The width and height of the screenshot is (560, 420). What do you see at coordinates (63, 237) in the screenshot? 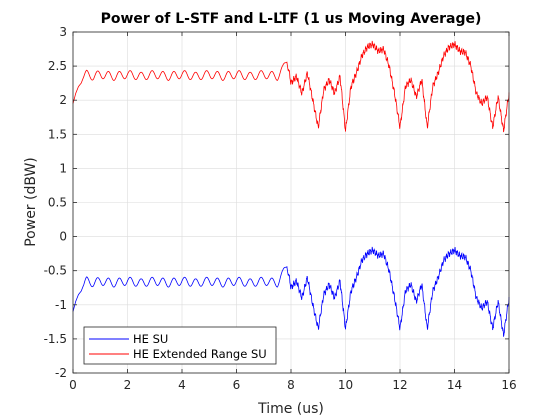
I see `y-tick-label: 0` at bounding box center [63, 237].